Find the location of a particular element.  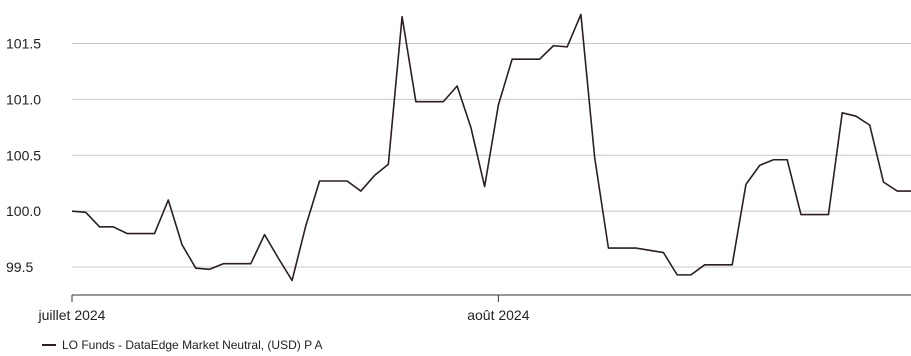

y-tick-label-2: 100.5 is located at coordinates (23, 155).